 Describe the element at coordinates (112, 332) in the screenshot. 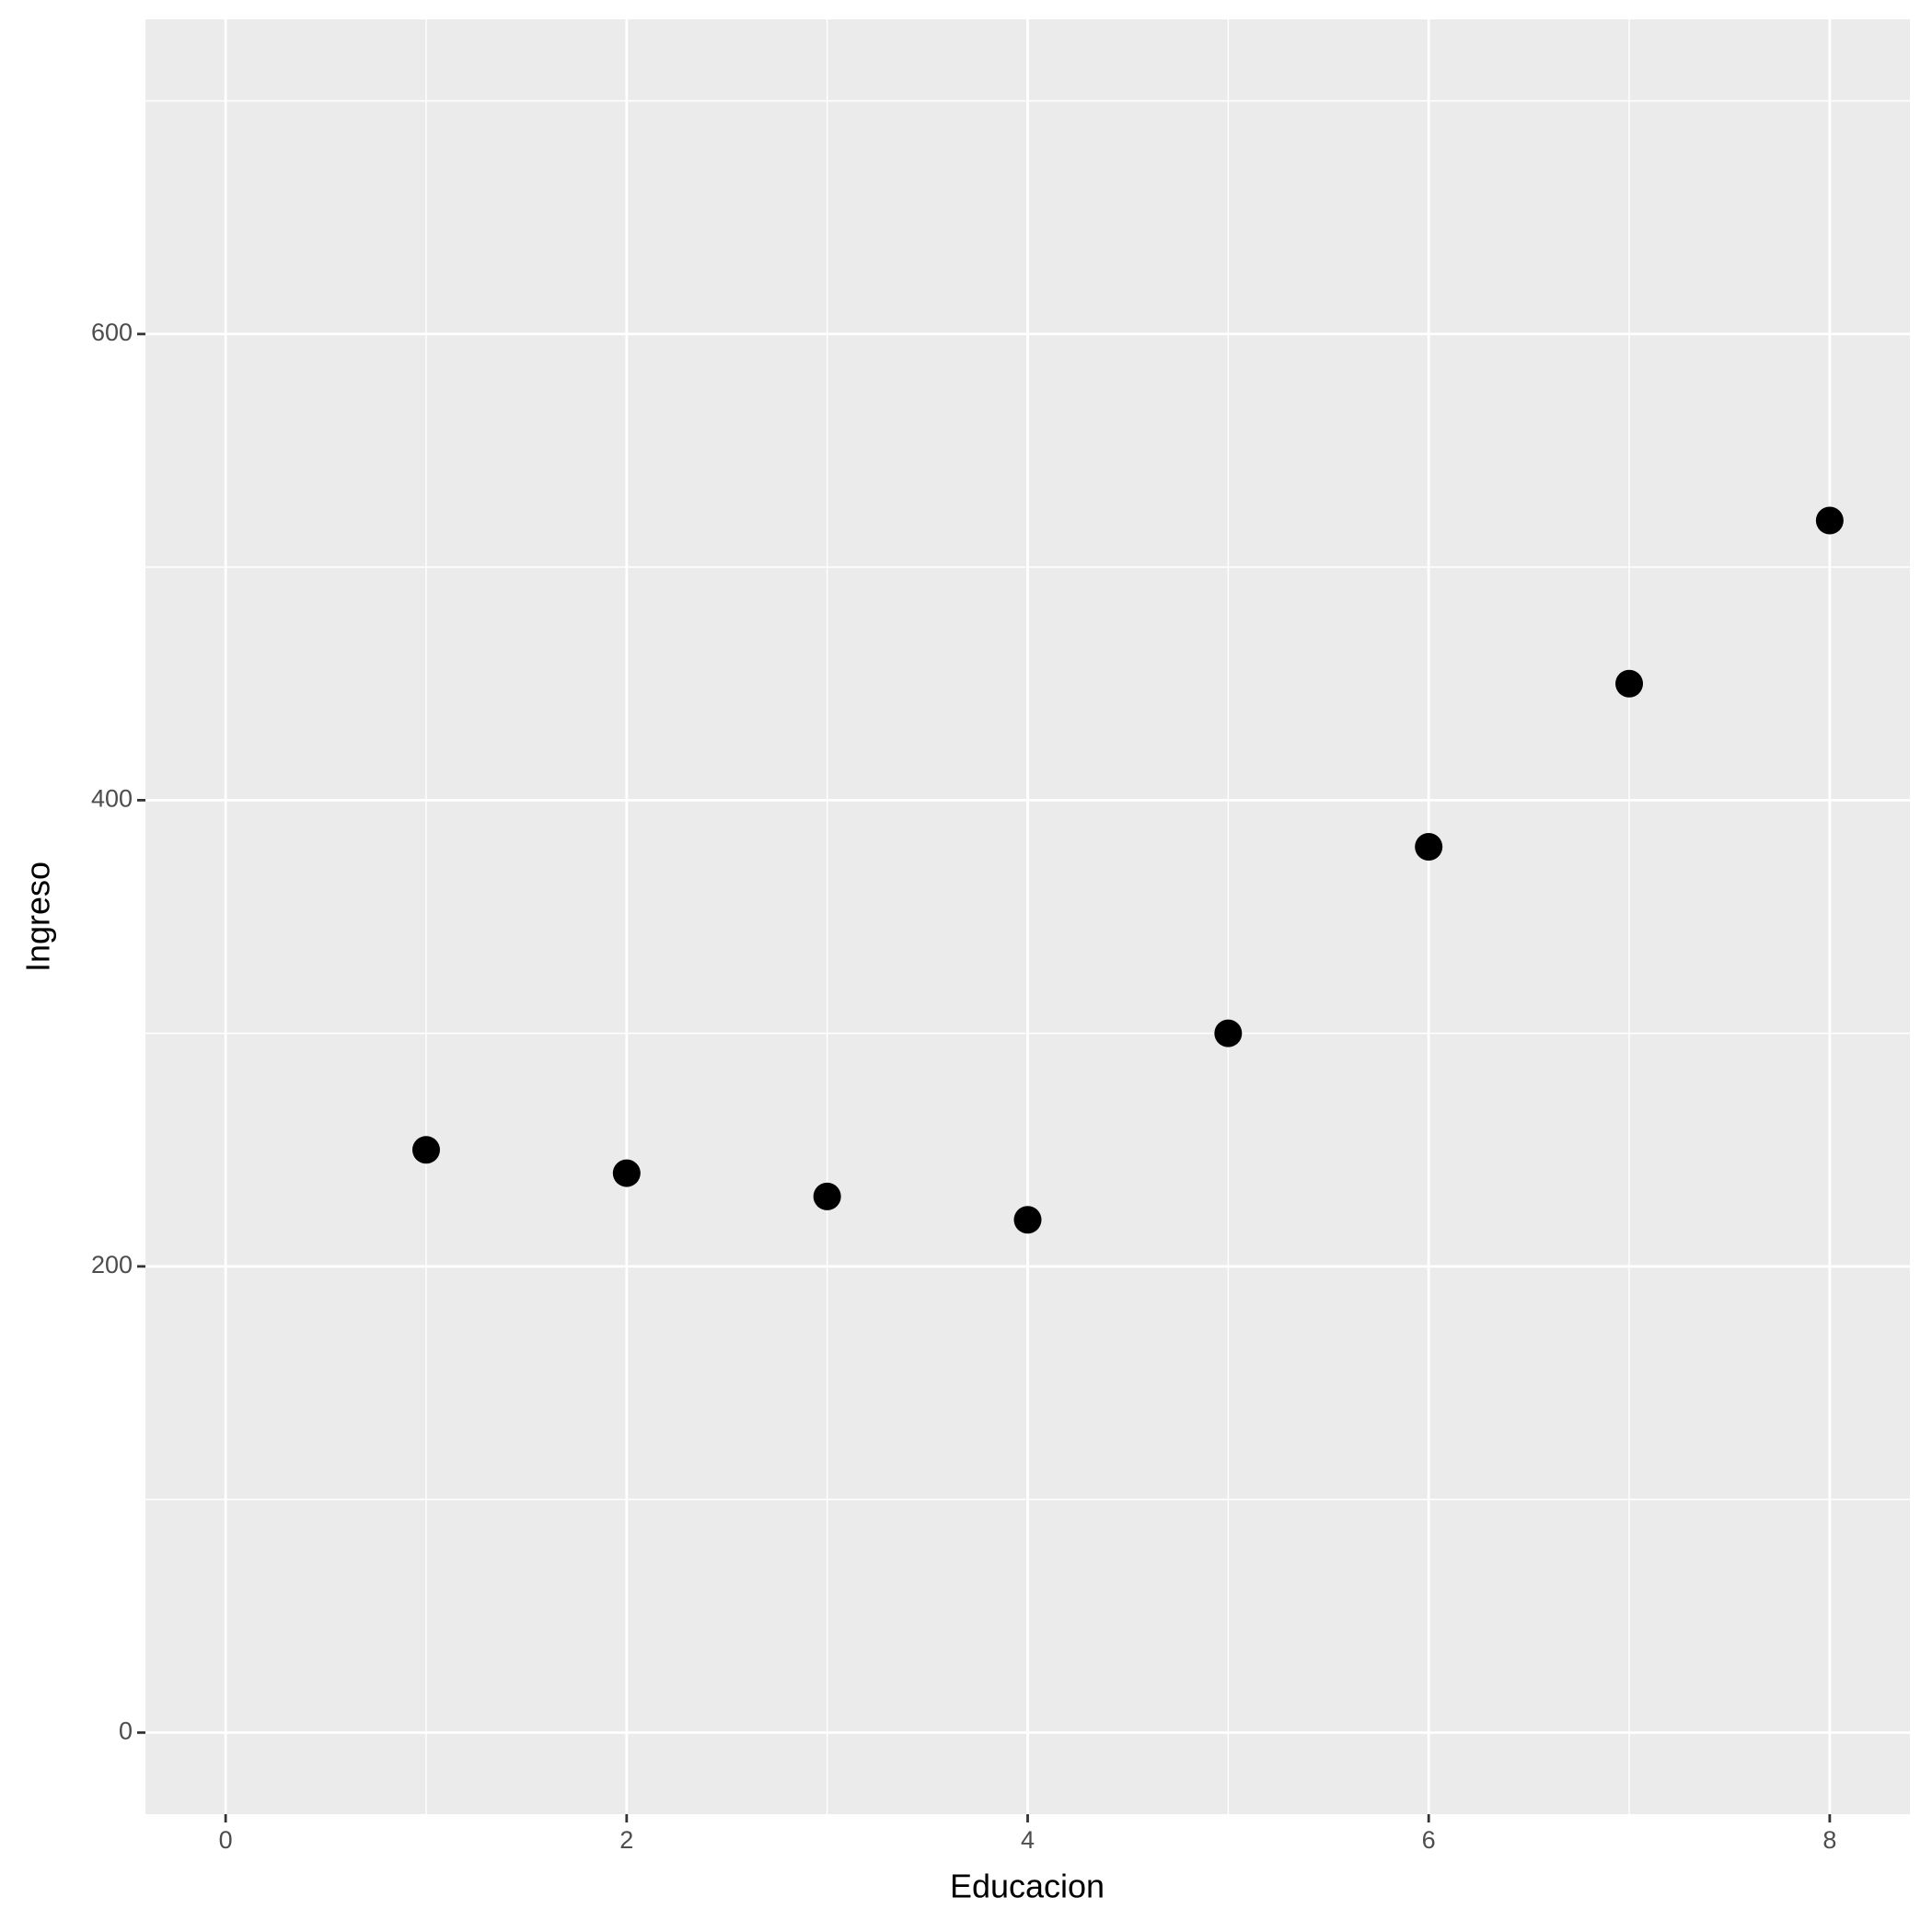

I see `y-tick-label: 600` at that location.